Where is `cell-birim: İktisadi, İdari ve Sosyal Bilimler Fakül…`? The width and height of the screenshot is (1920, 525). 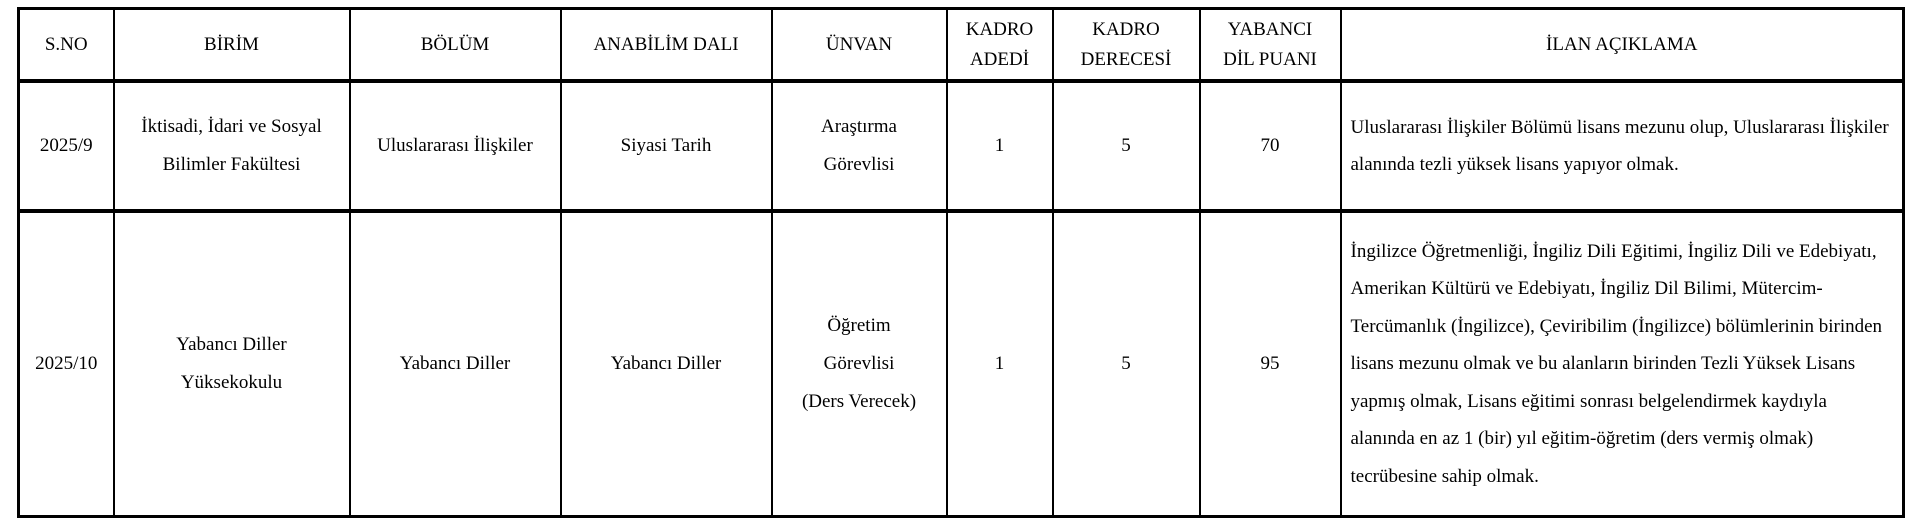
cell-birim: İktisadi, İdari ve Sosyal Bilimler Fakül… is located at coordinates (231, 146).